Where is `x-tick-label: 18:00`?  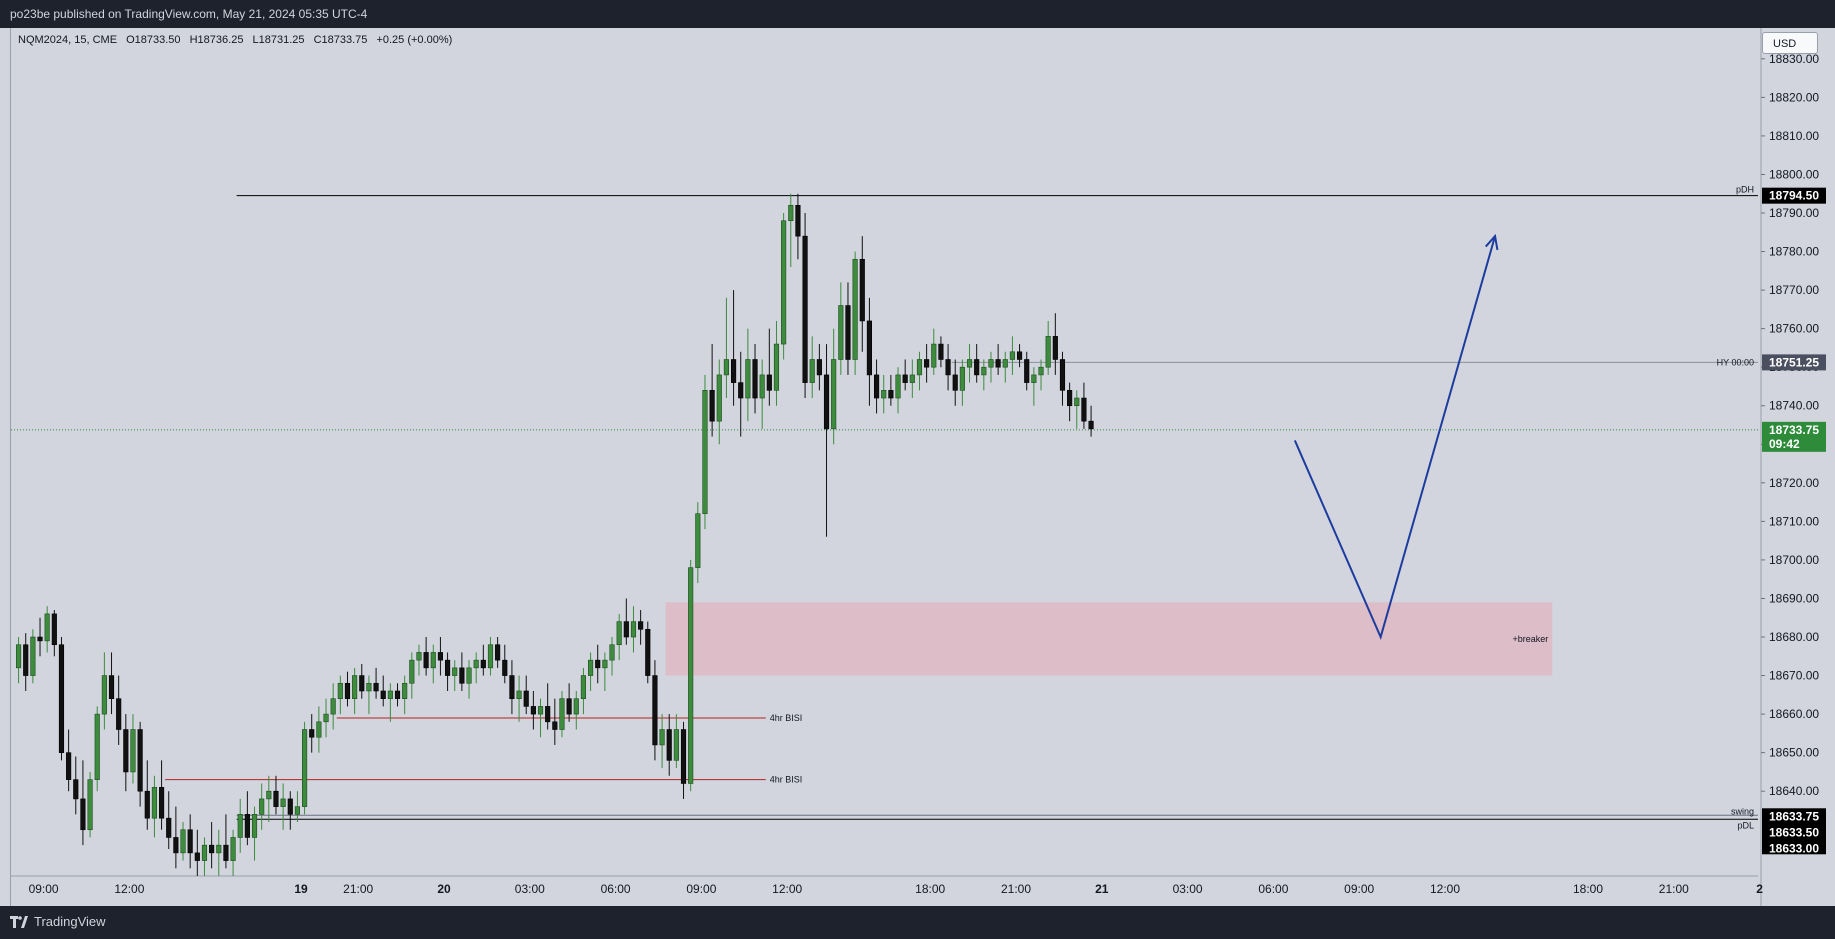 x-tick-label: 18:00 is located at coordinates (930, 889).